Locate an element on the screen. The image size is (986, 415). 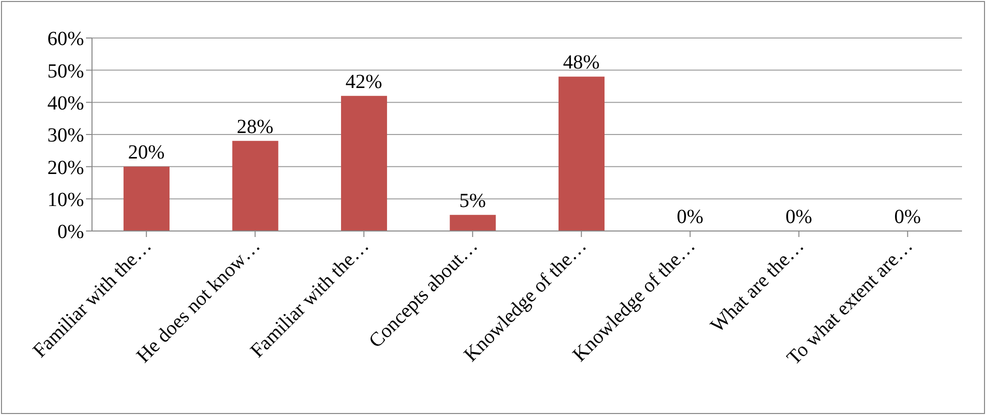
data-label: 28% is located at coordinates (255, 127).